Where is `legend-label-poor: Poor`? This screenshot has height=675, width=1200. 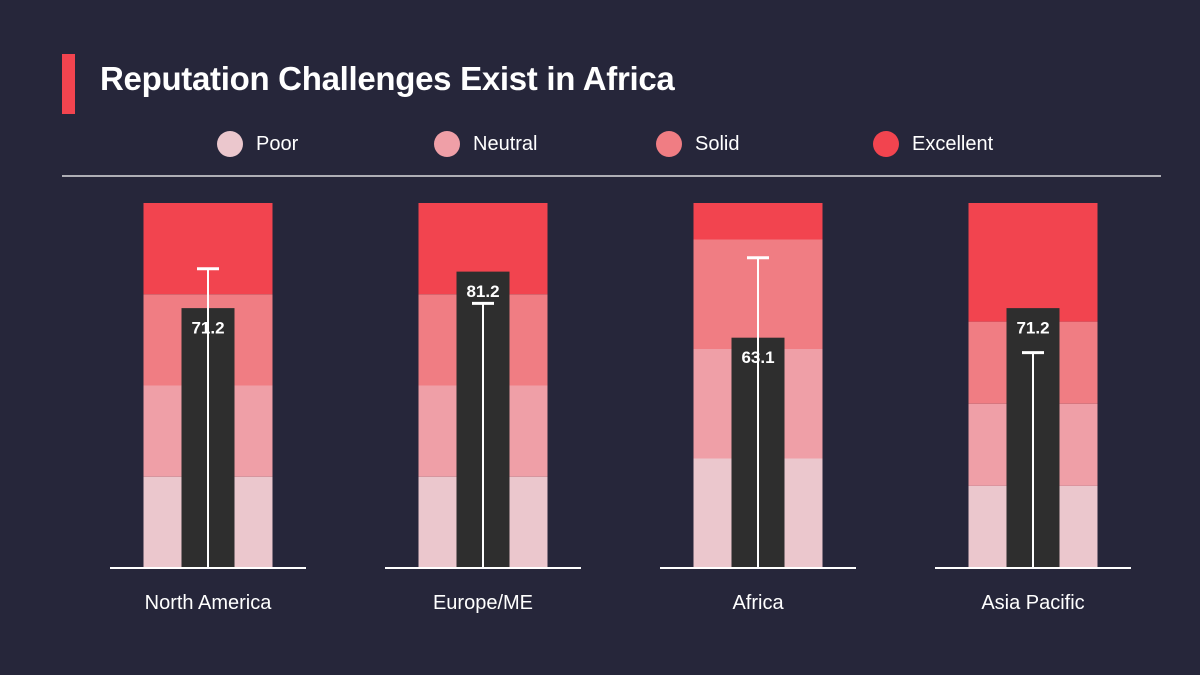
legend-label-poor: Poor is located at coordinates (277, 144).